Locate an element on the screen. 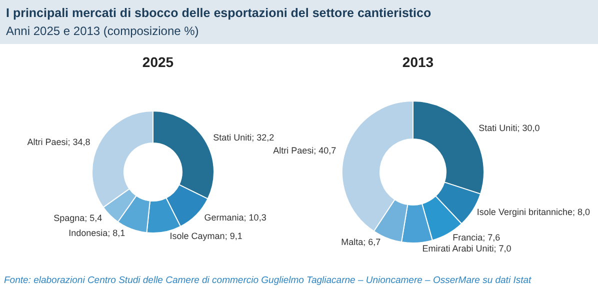 The image size is (598, 293). slice-label: Isole Cayman; 9,1 is located at coordinates (206, 235).